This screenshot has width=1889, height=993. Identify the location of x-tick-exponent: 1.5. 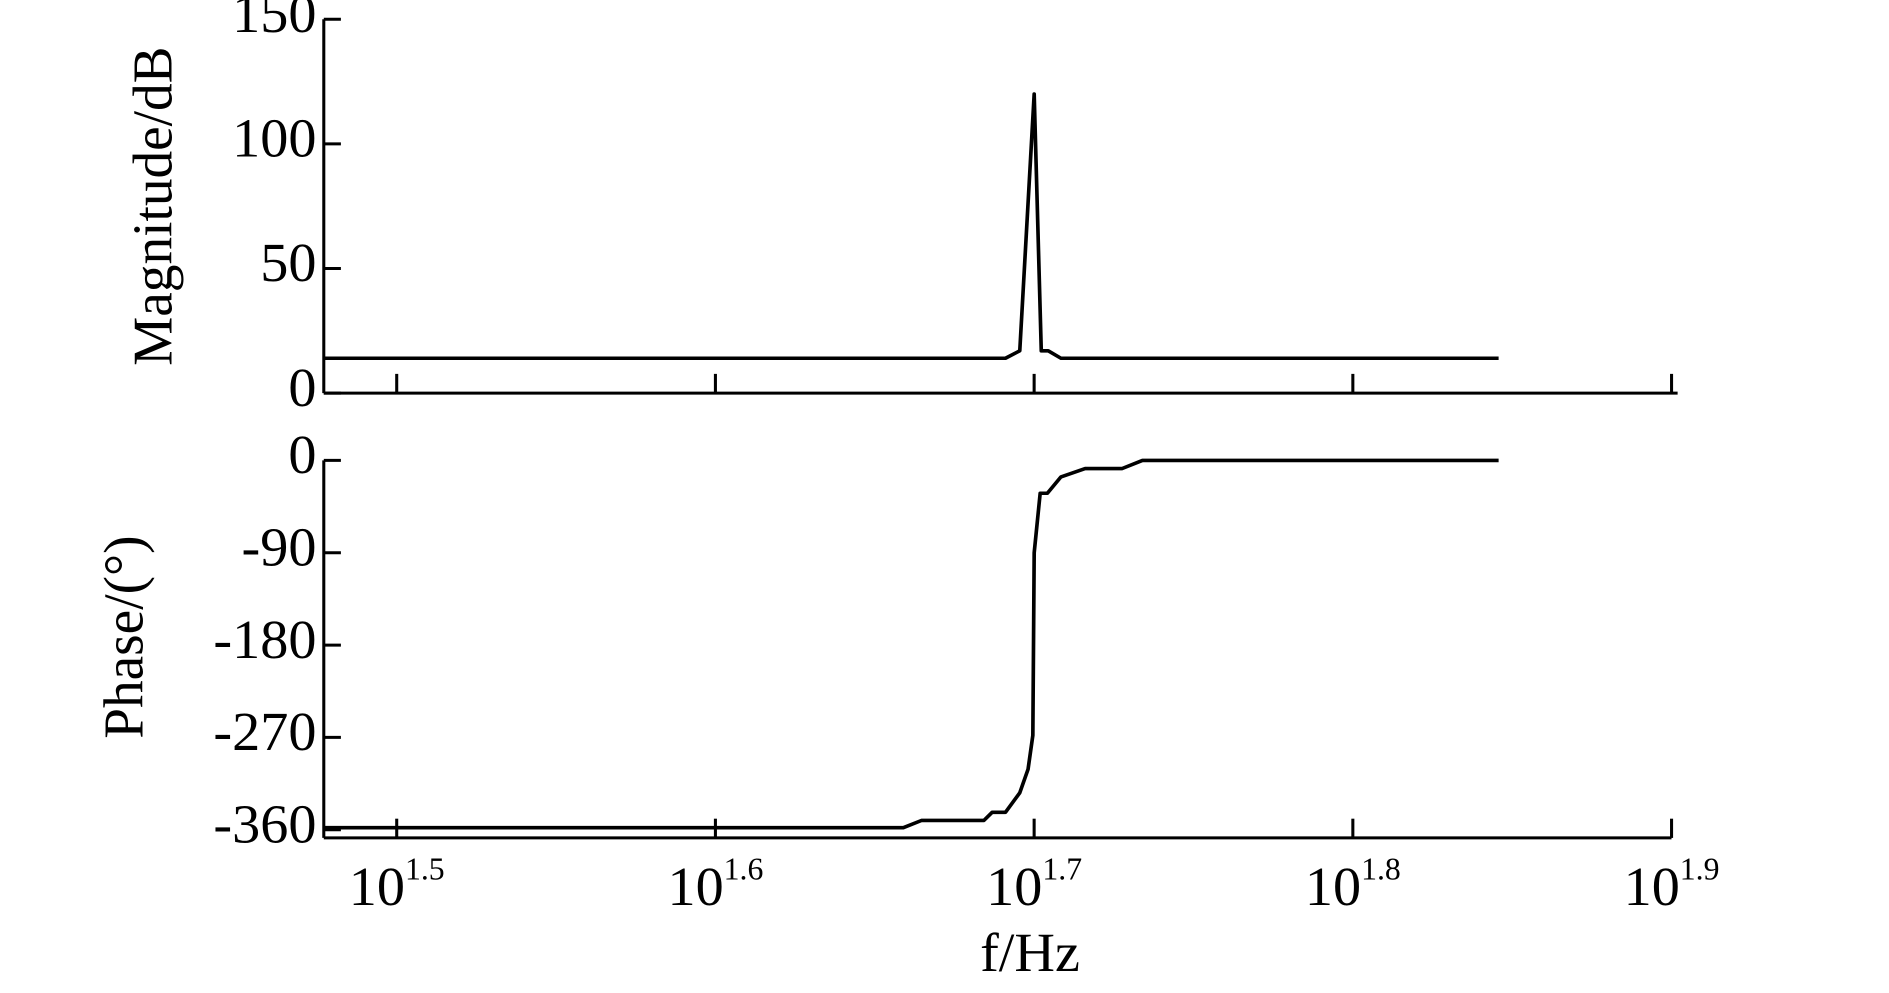
(425, 869).